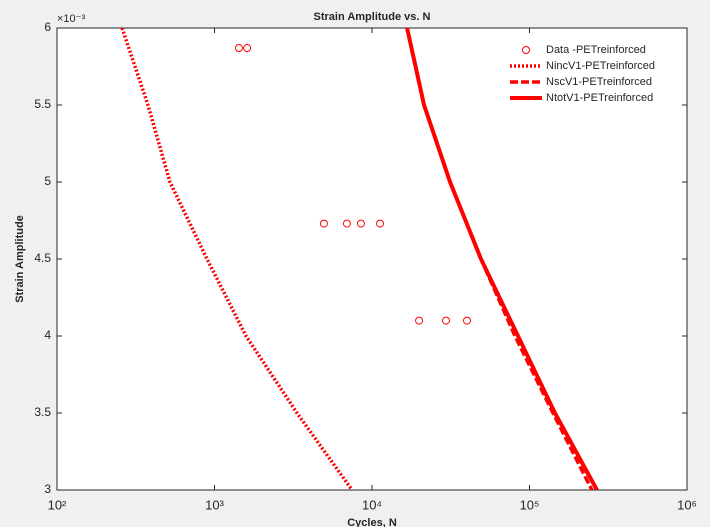 The width and height of the screenshot is (710, 527). Describe the element at coordinates (372, 17) in the screenshot. I see `chart-title: Strain Amplitude vs. N` at that location.